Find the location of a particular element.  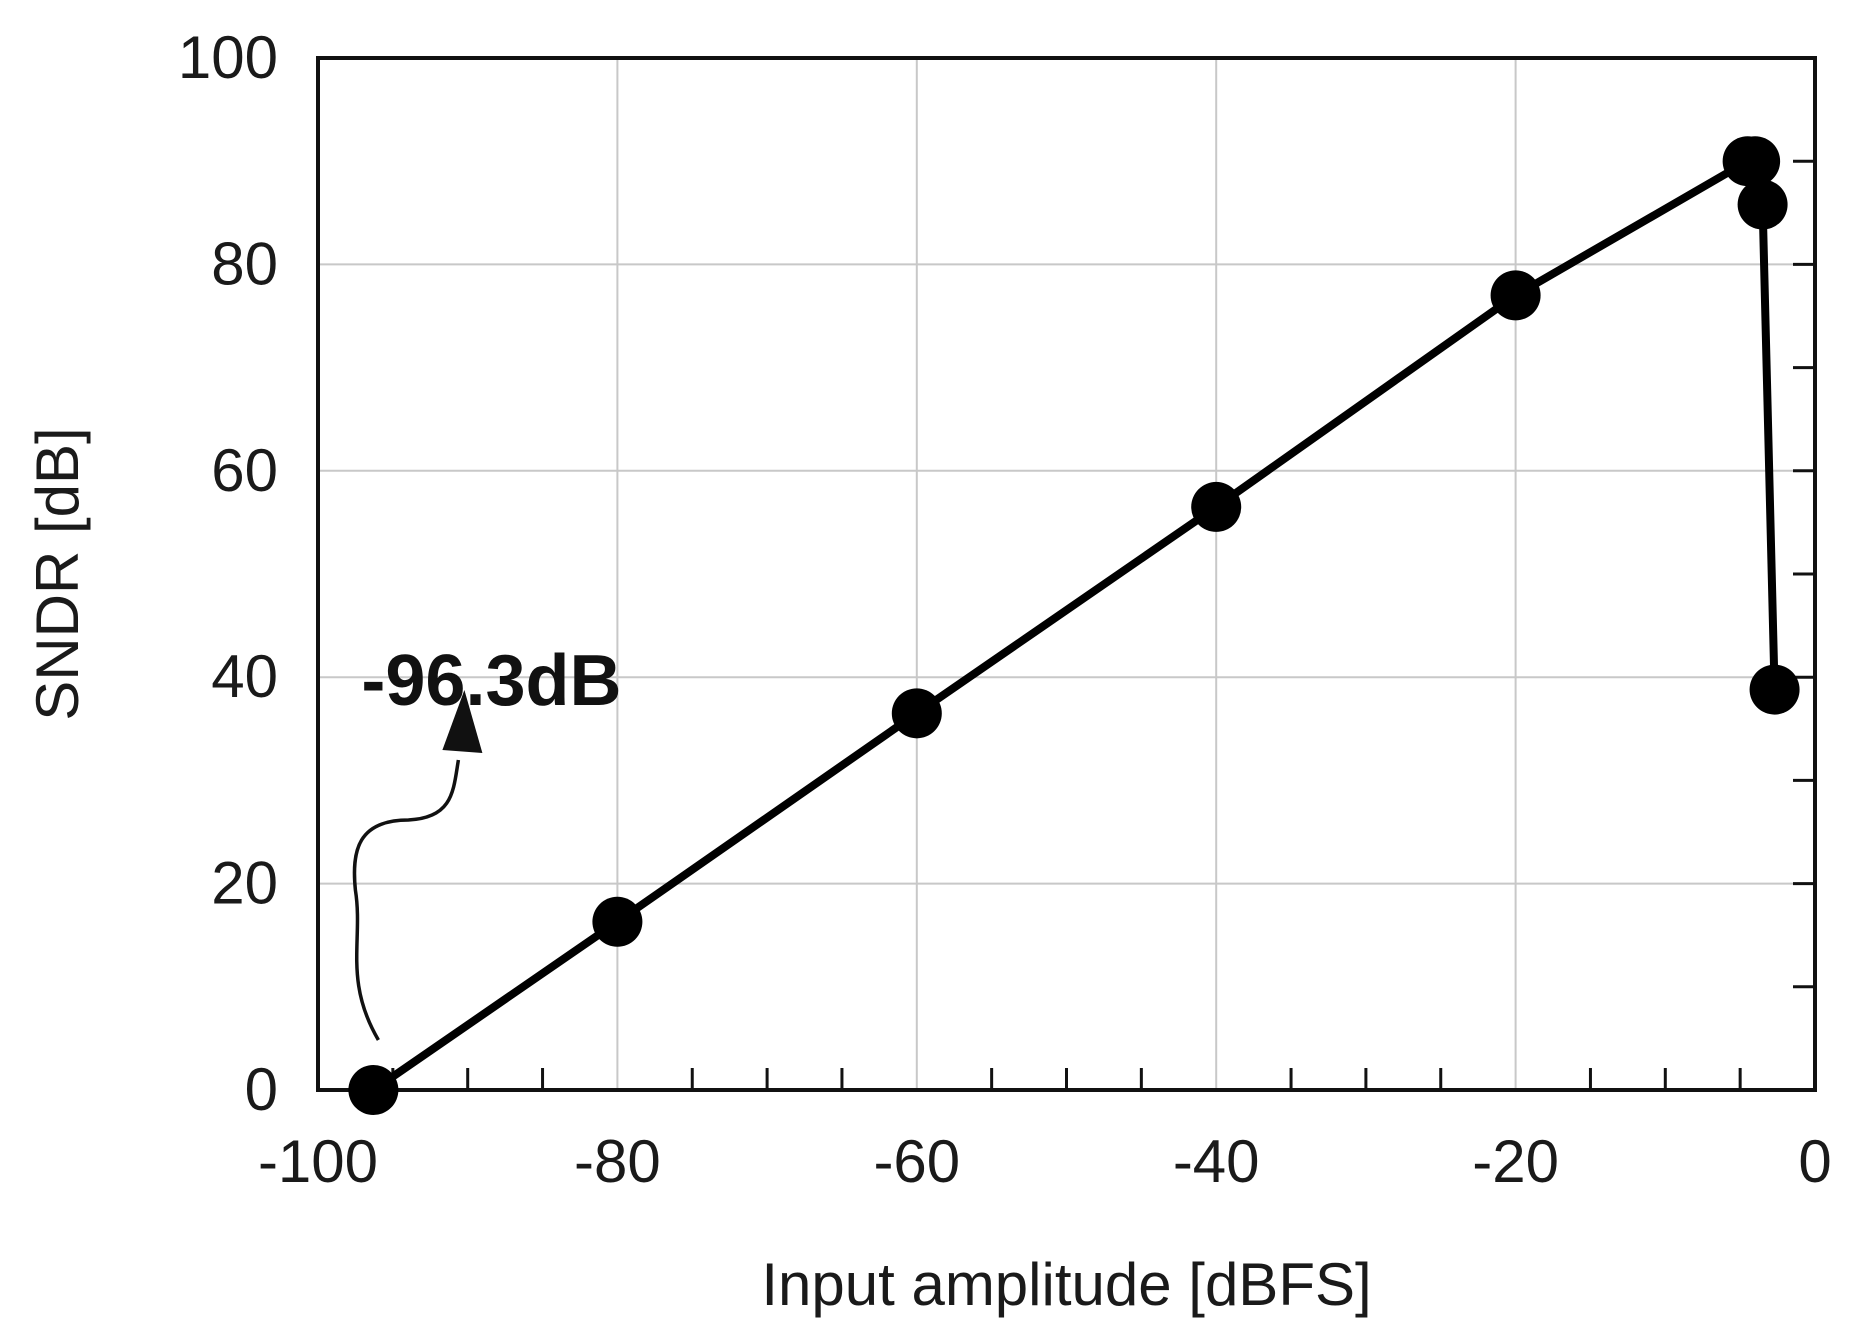

y-tick-label: 0 is located at coordinates (261, 1089).